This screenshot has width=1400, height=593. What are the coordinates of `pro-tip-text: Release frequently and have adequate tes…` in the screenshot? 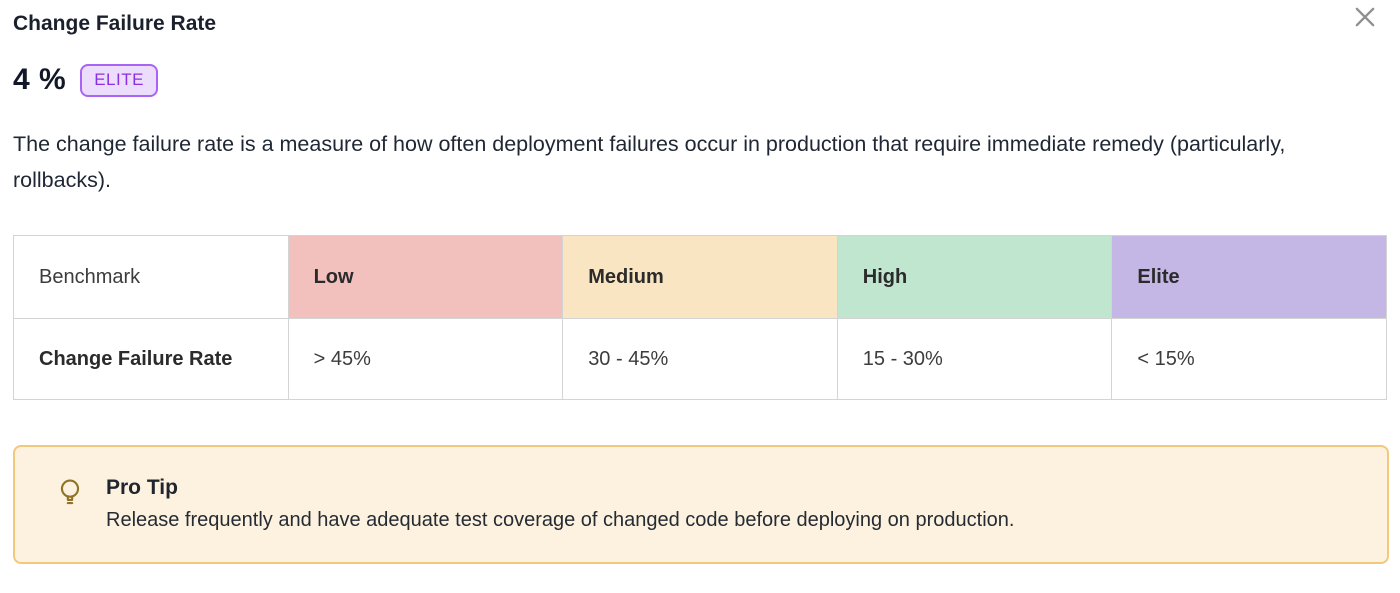 It's located at (560, 520).